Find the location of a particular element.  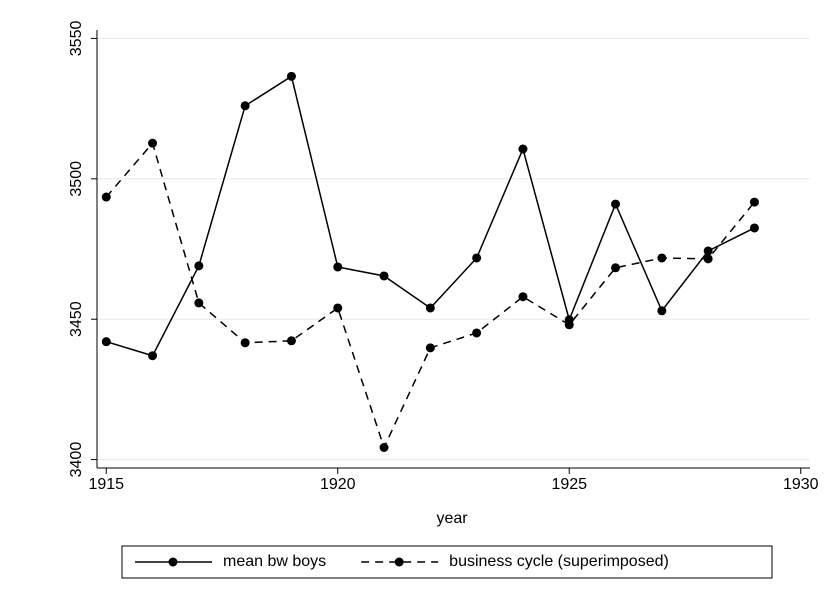

x-tick-label: 1925 is located at coordinates (569, 484).